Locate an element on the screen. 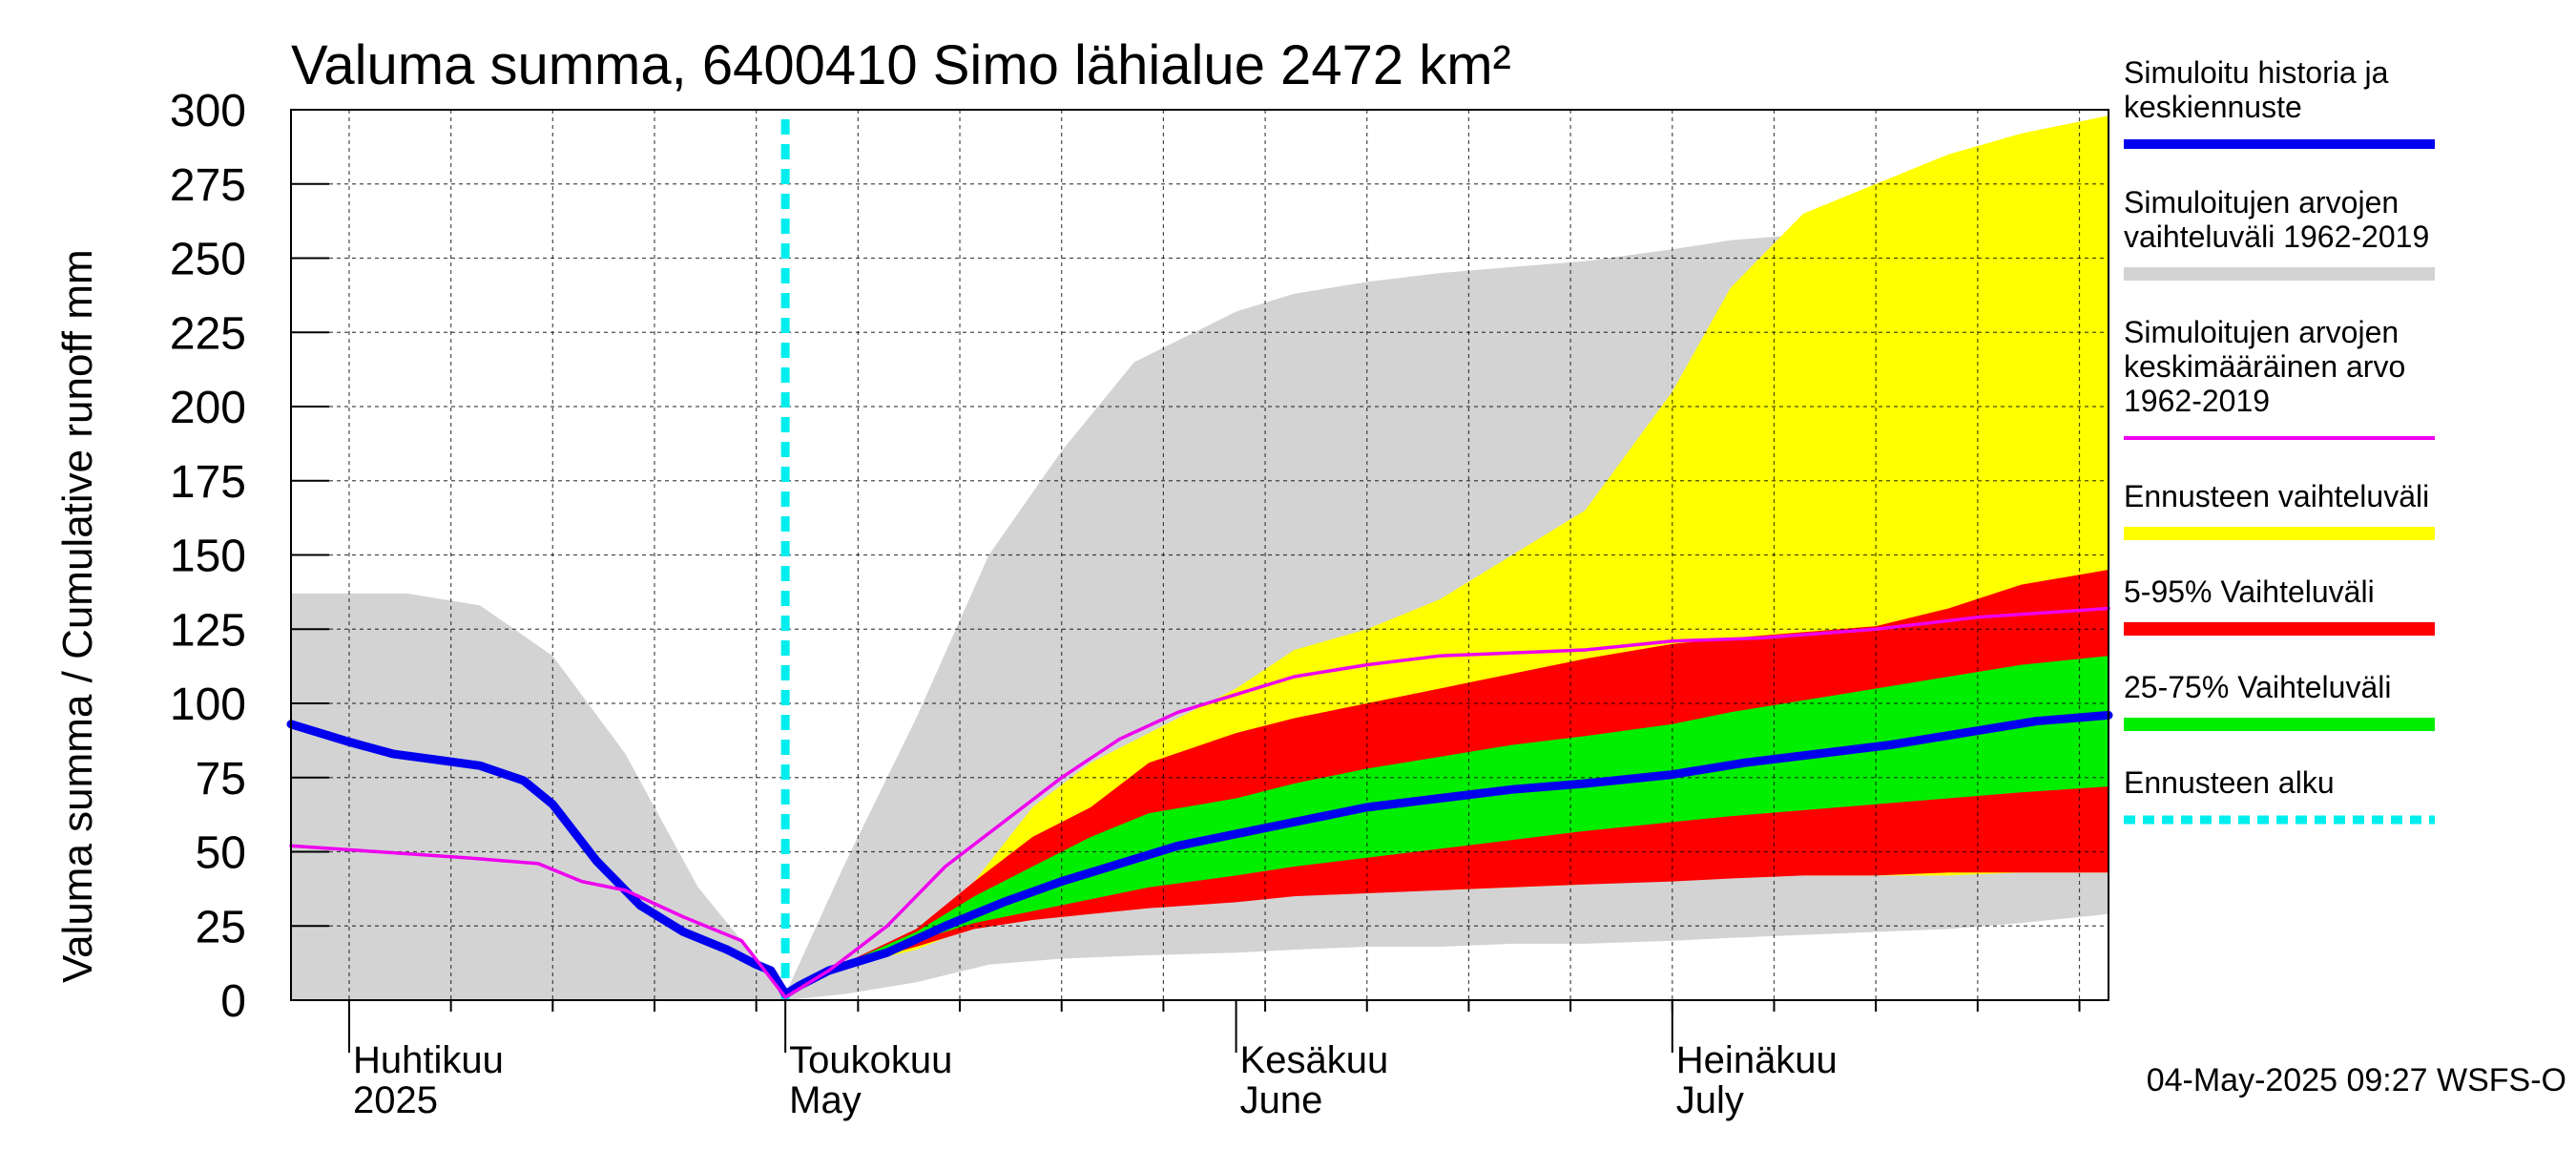 The image size is (2576, 1150). y-tick-label: 75 is located at coordinates (221, 779).